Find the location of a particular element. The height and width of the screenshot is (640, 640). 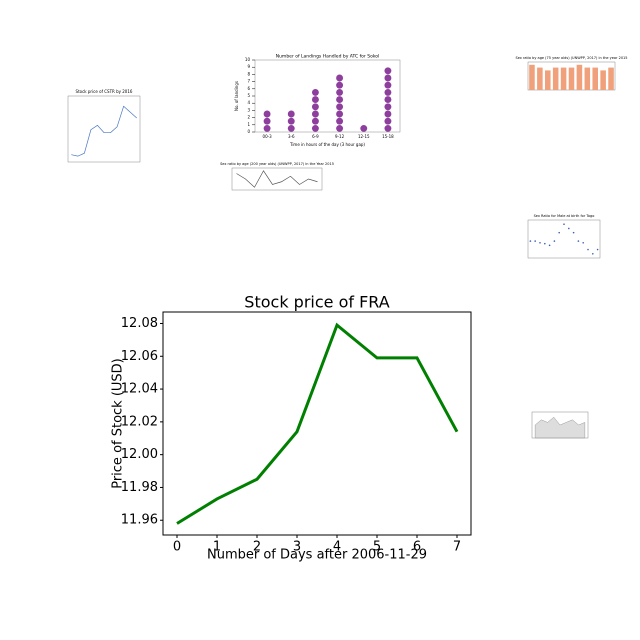

chart-title: Sex Ratio for Male at birth for Togo is located at coordinates (564, 216).